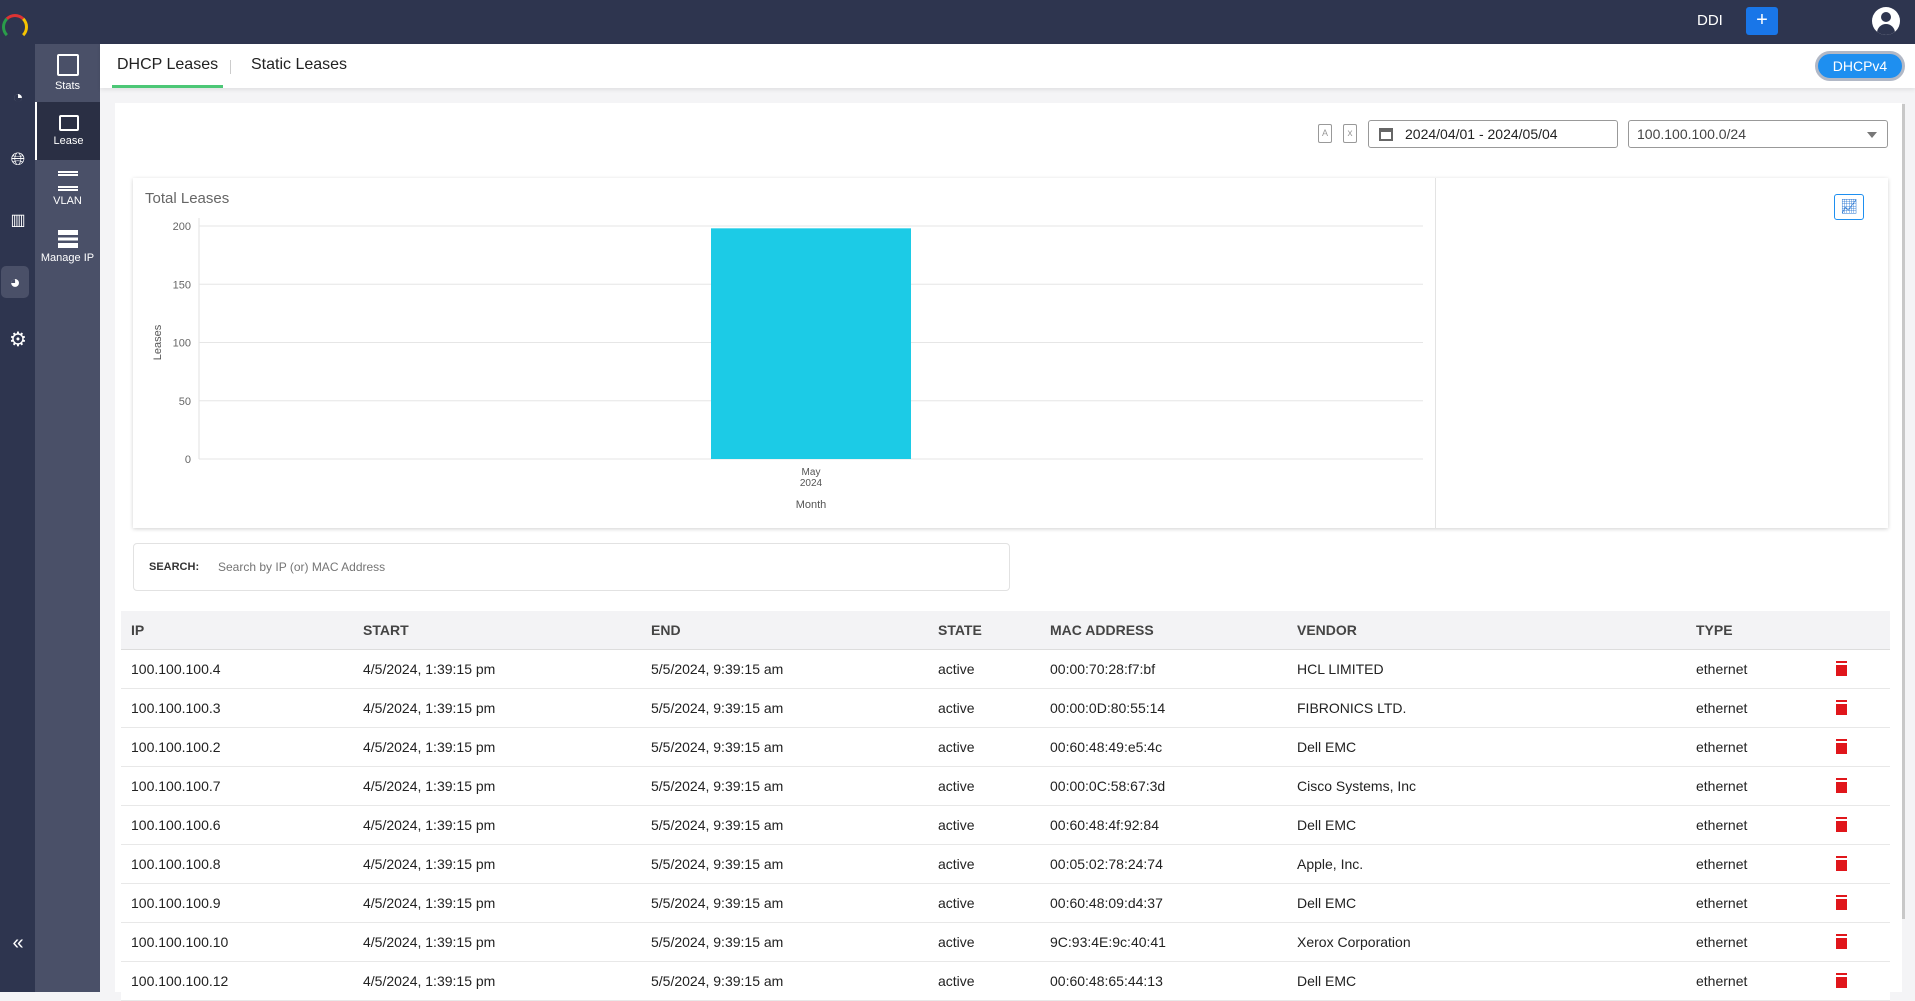  Describe the element at coordinates (176, 708) in the screenshot. I see `table-cell: 100.100.100.3` at that location.